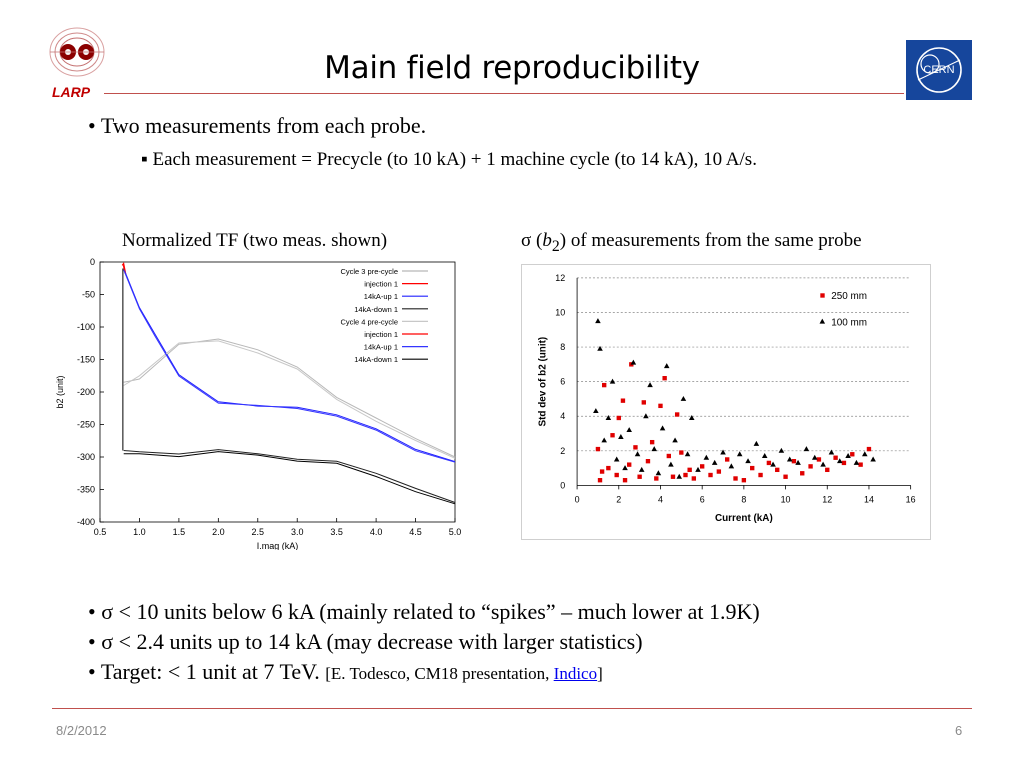  Describe the element at coordinates (710, 240) in the screenshot. I see `caption-sigma-suffix: ) of measurements from the same probe` at that location.